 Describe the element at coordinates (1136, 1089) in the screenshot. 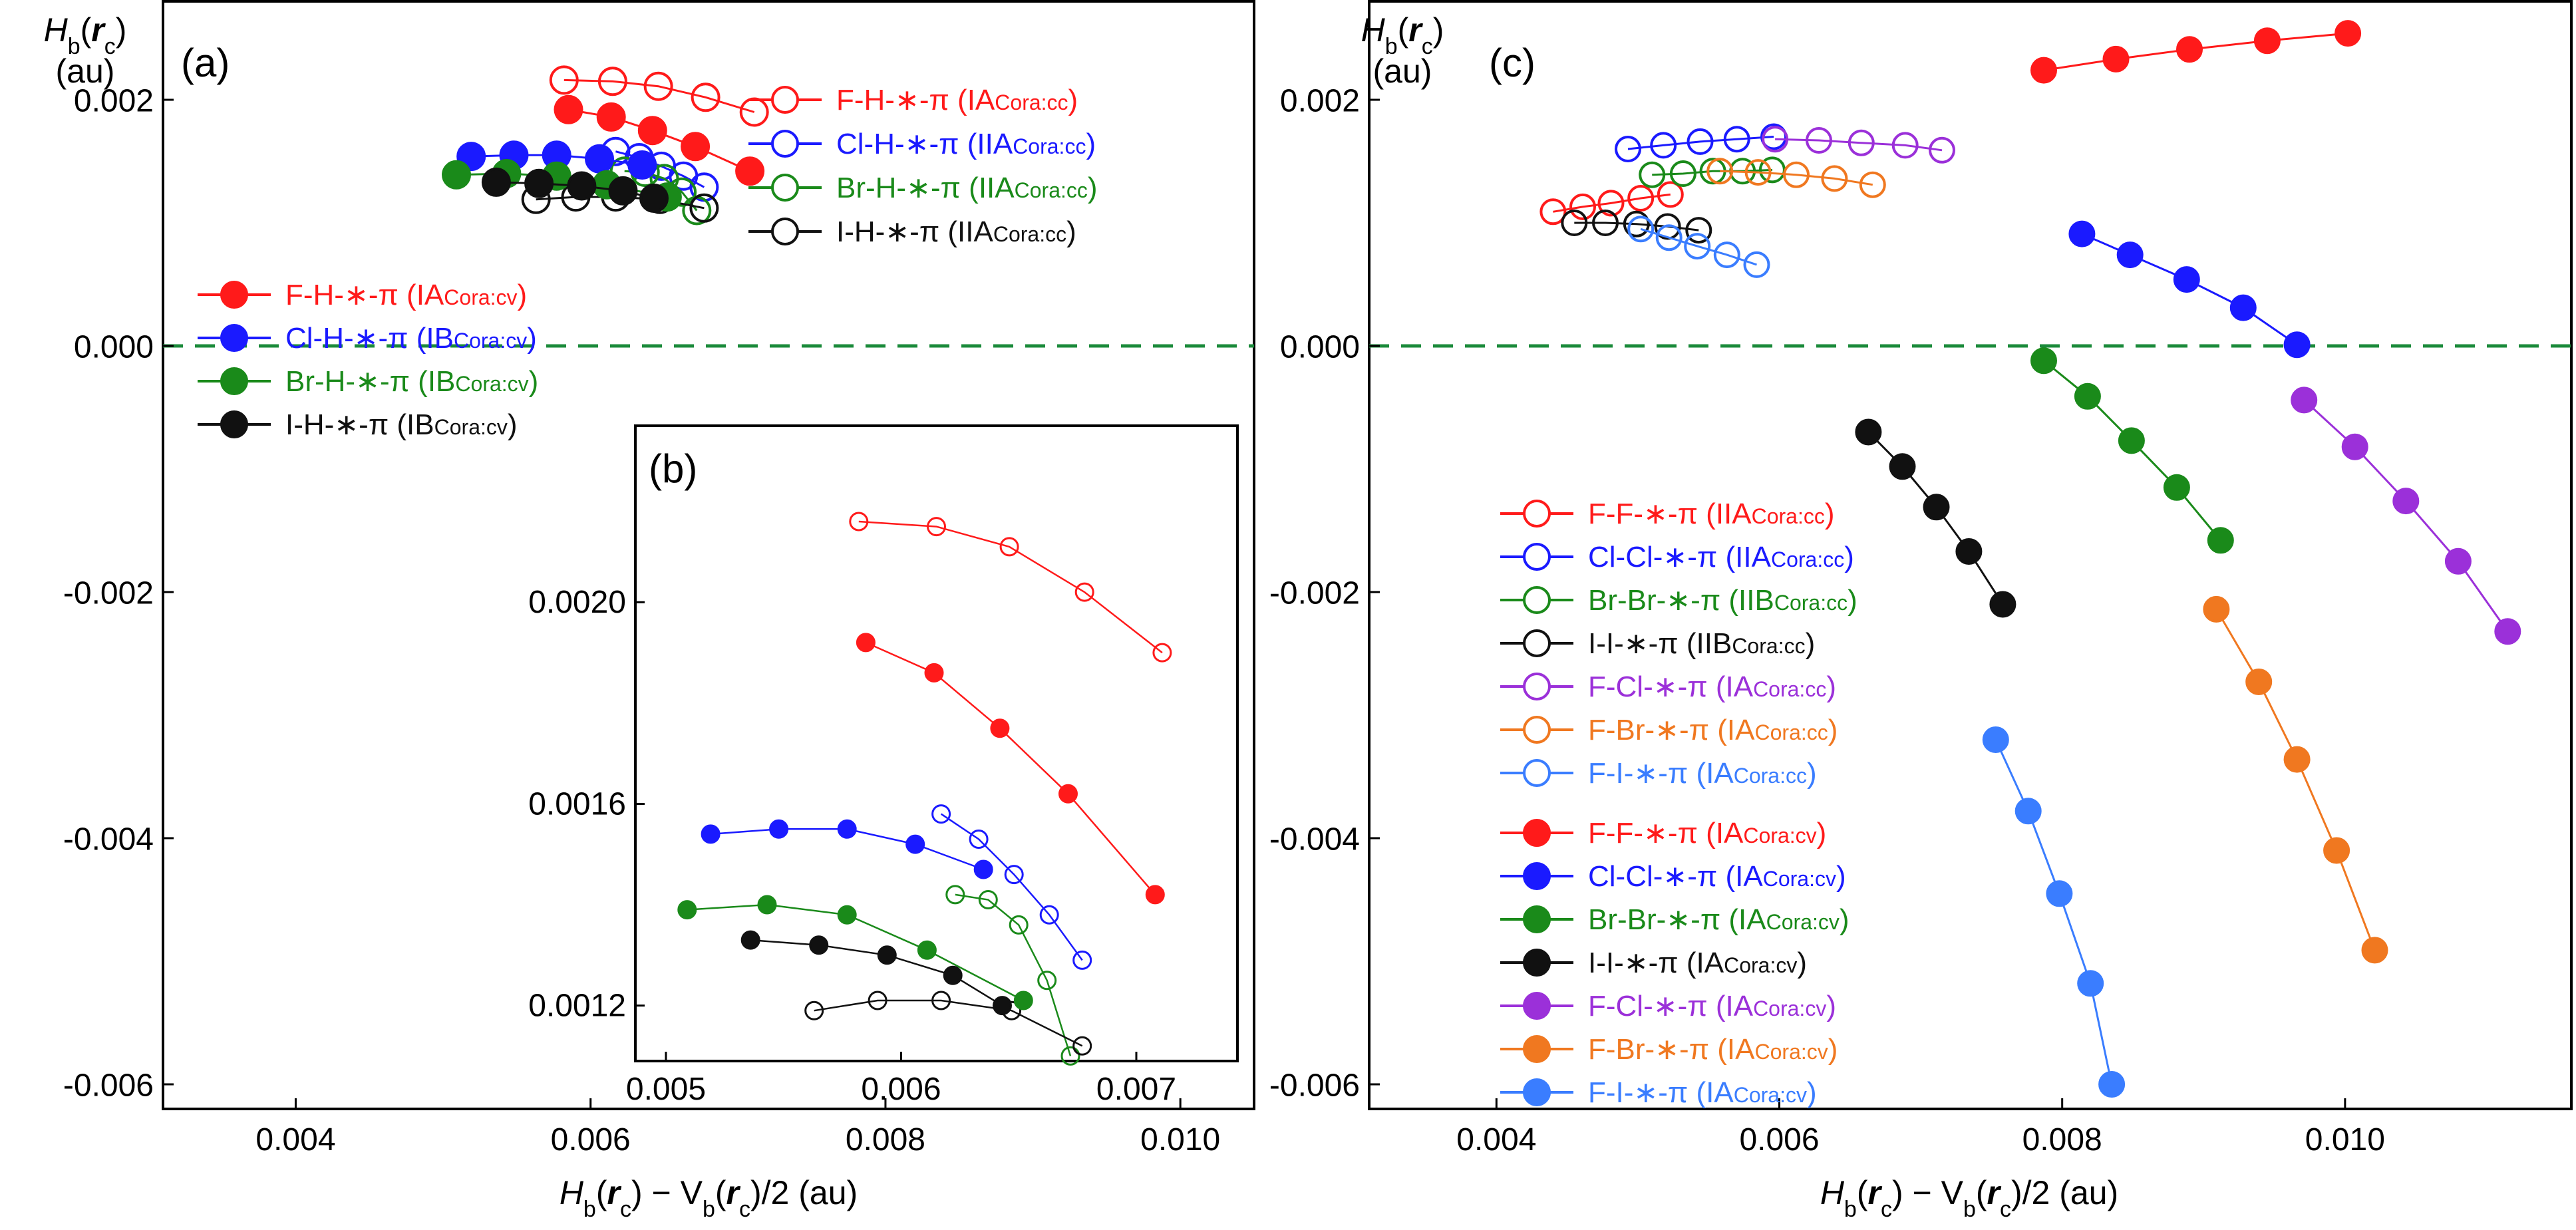

I see `x-tick-label: 0.007` at that location.